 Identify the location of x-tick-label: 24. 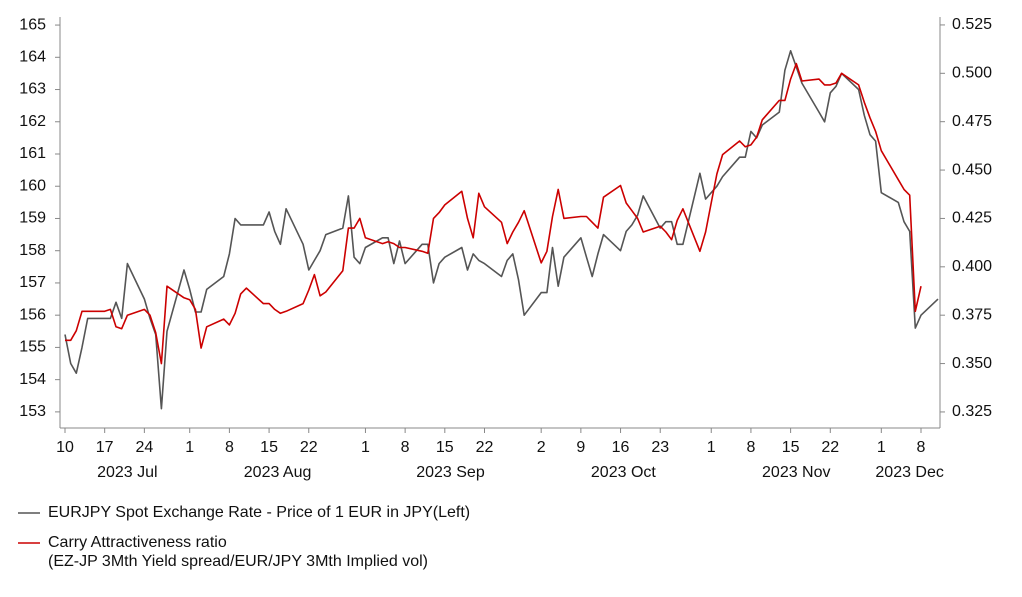
(144, 447).